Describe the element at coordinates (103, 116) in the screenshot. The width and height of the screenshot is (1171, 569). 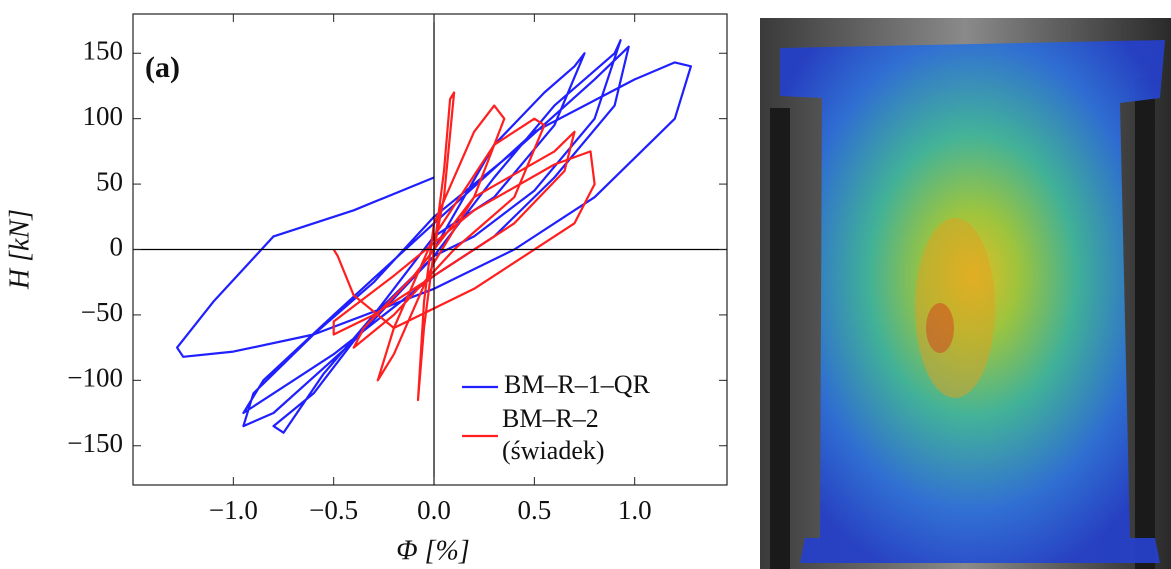
I see `y-tick-label: 100` at that location.